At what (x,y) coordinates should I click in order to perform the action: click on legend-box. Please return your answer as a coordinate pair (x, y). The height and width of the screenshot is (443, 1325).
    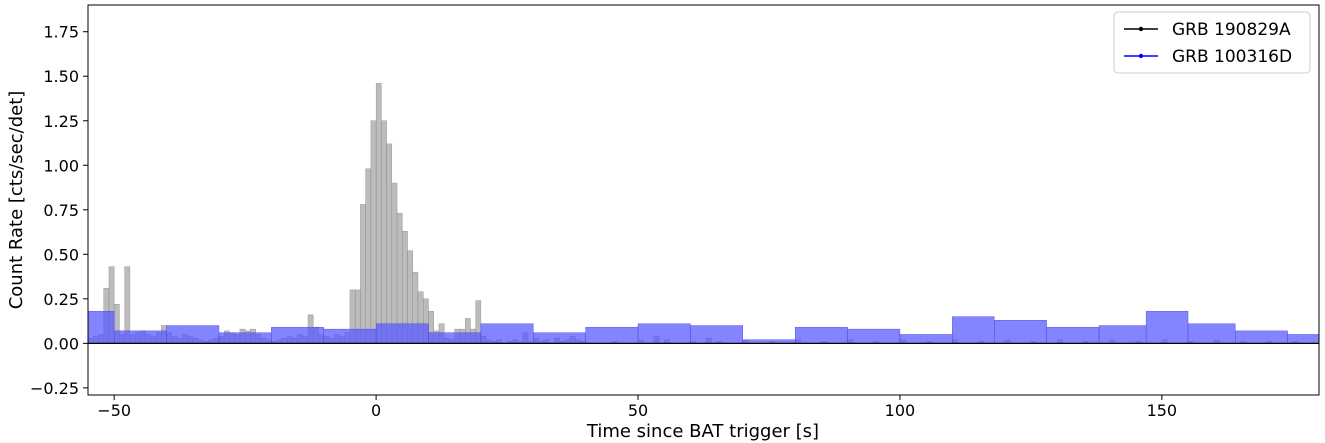
    Looking at the image, I should click on (1212, 42).